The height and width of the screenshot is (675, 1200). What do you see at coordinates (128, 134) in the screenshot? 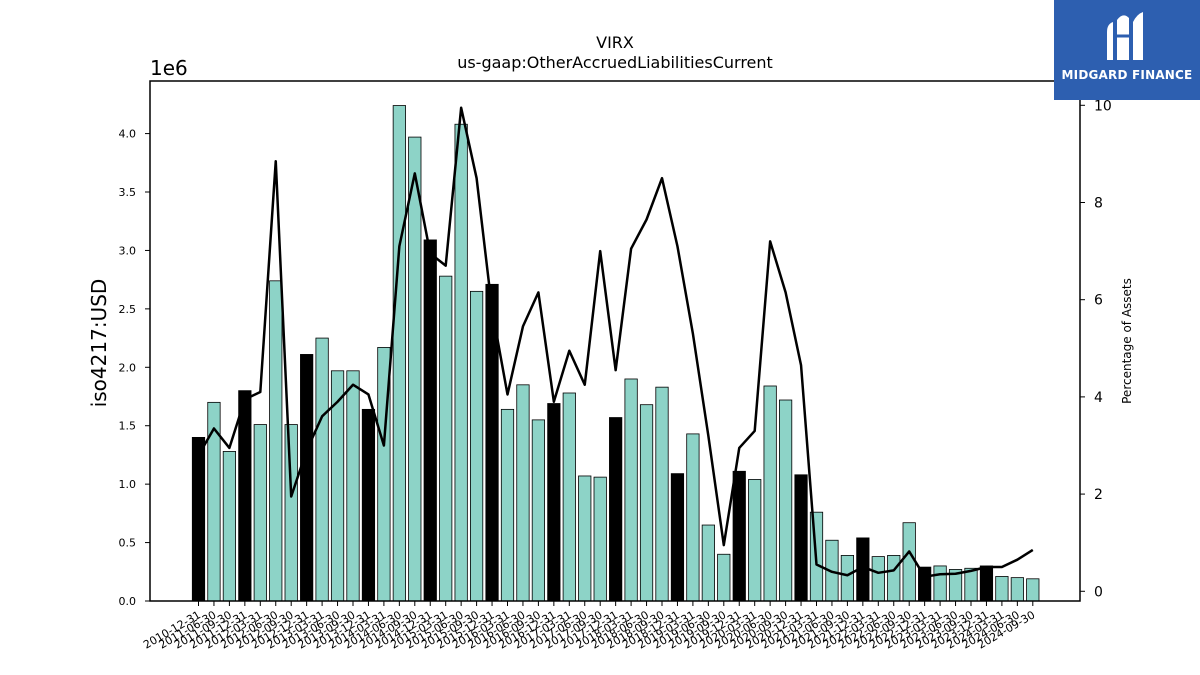
I see `y-tick-label: 4.0` at bounding box center [128, 134].